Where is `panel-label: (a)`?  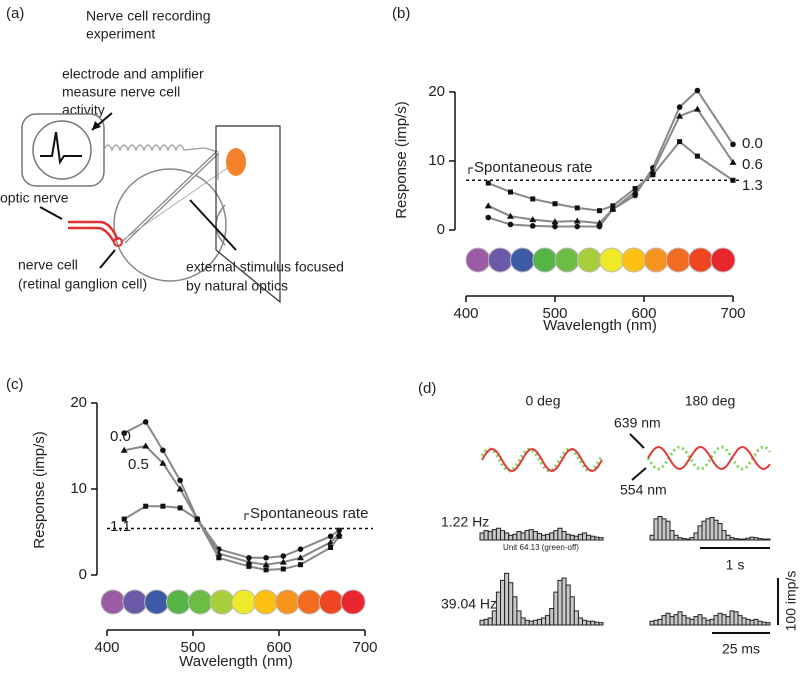 panel-label: (a) is located at coordinates (15, 13).